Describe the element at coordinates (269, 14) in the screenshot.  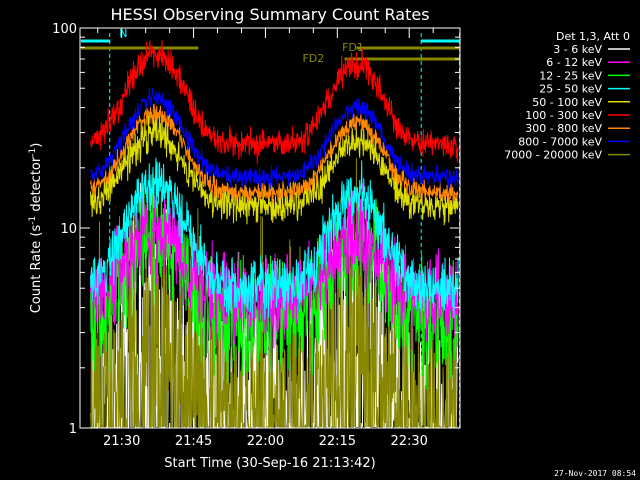
I see `chart-title: HESSI Observing Summary Count Rates` at that location.